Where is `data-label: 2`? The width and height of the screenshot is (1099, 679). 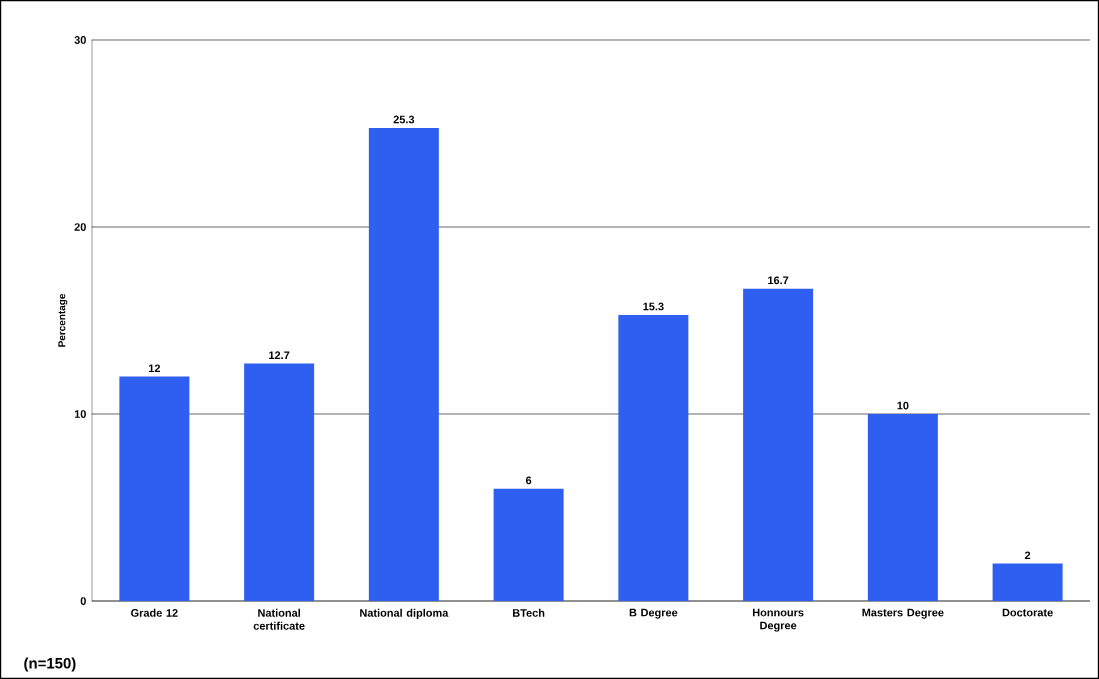
data-label: 2 is located at coordinates (1027, 555).